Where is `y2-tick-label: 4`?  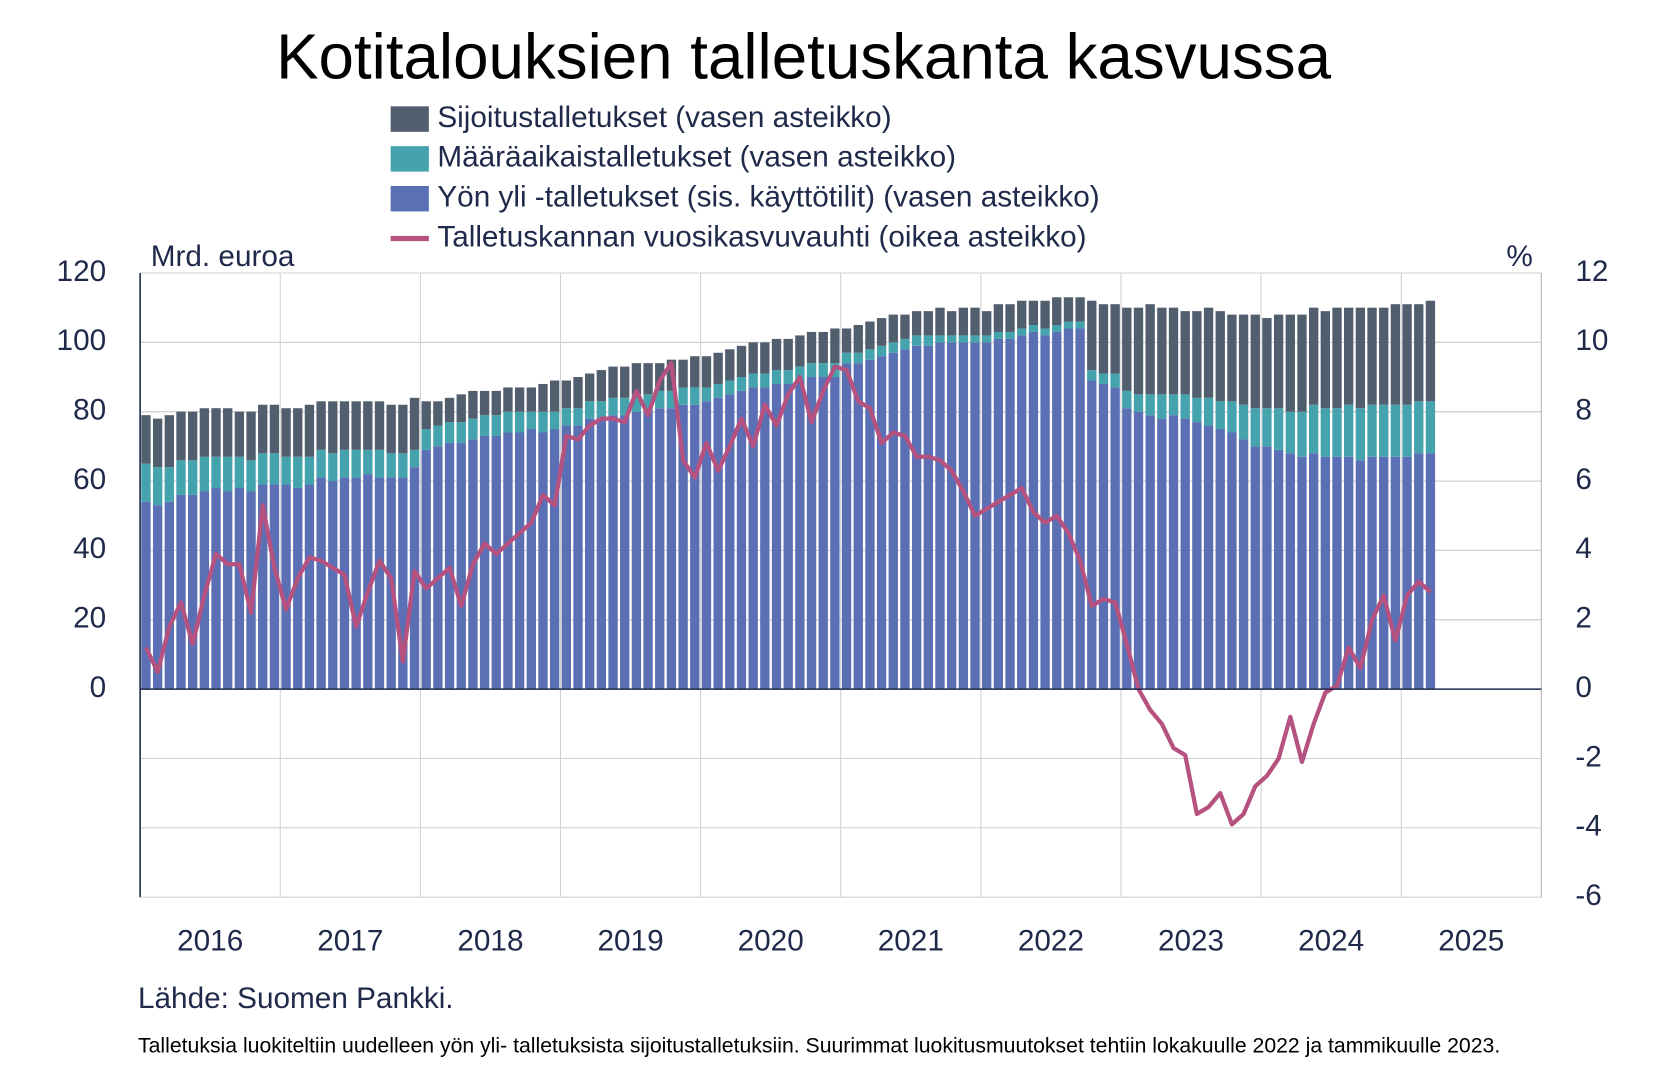
y2-tick-label: 4 is located at coordinates (1583, 548).